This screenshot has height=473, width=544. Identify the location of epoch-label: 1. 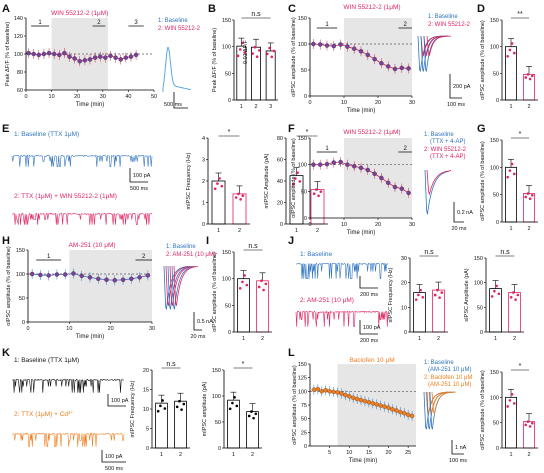
(49, 257).